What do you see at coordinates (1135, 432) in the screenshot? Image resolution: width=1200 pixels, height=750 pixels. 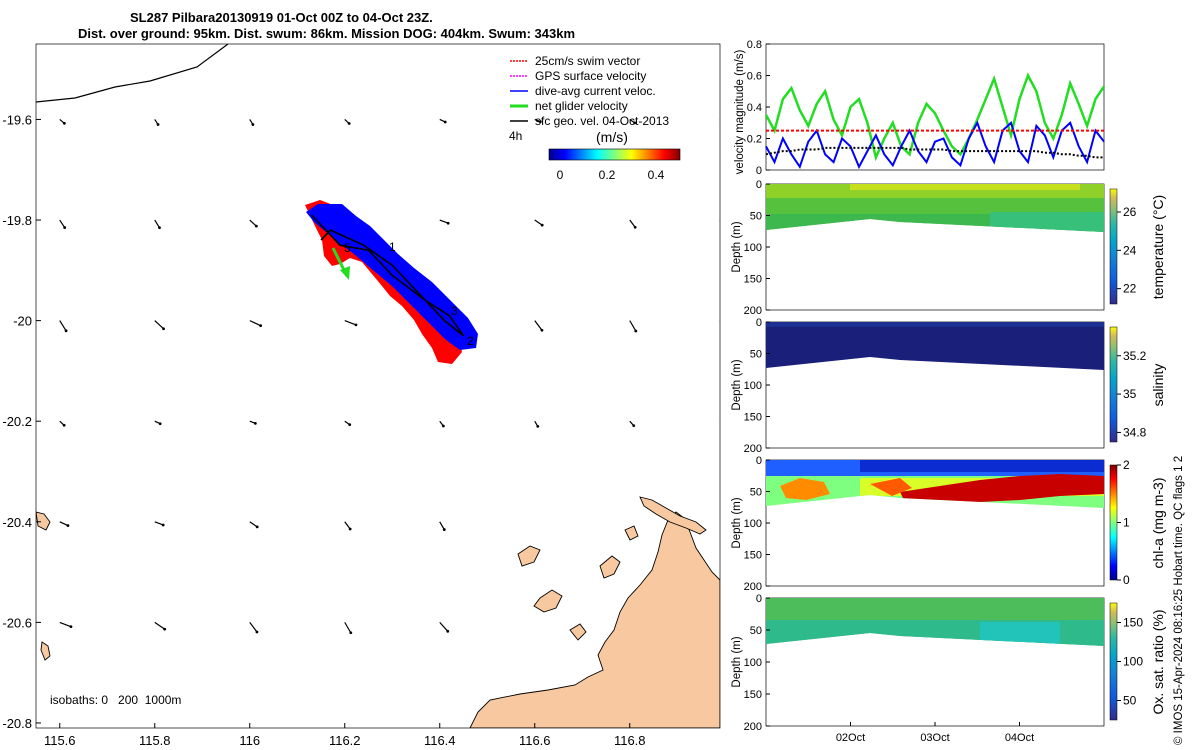 I see `colorbar-tick-label: 34.8` at bounding box center [1135, 432].